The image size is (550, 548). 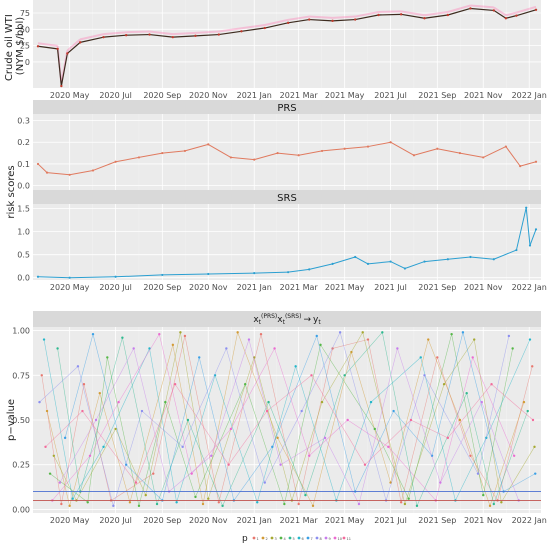 I want to click on oil-series, so click(x=287, y=46).